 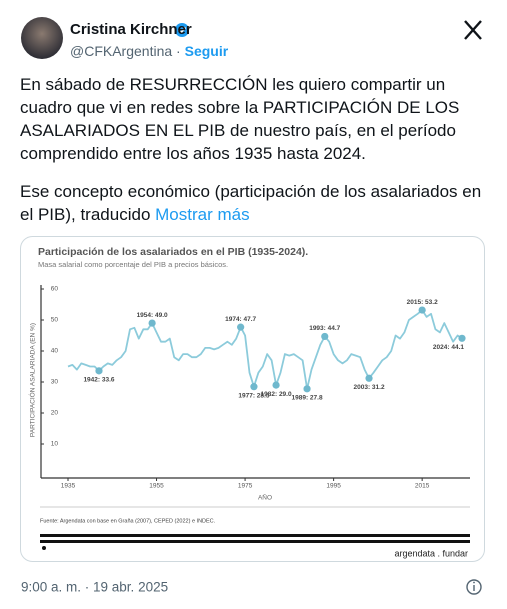 What do you see at coordinates (422, 302) in the screenshot?
I see `data-label: 2015: 53.2` at bounding box center [422, 302].